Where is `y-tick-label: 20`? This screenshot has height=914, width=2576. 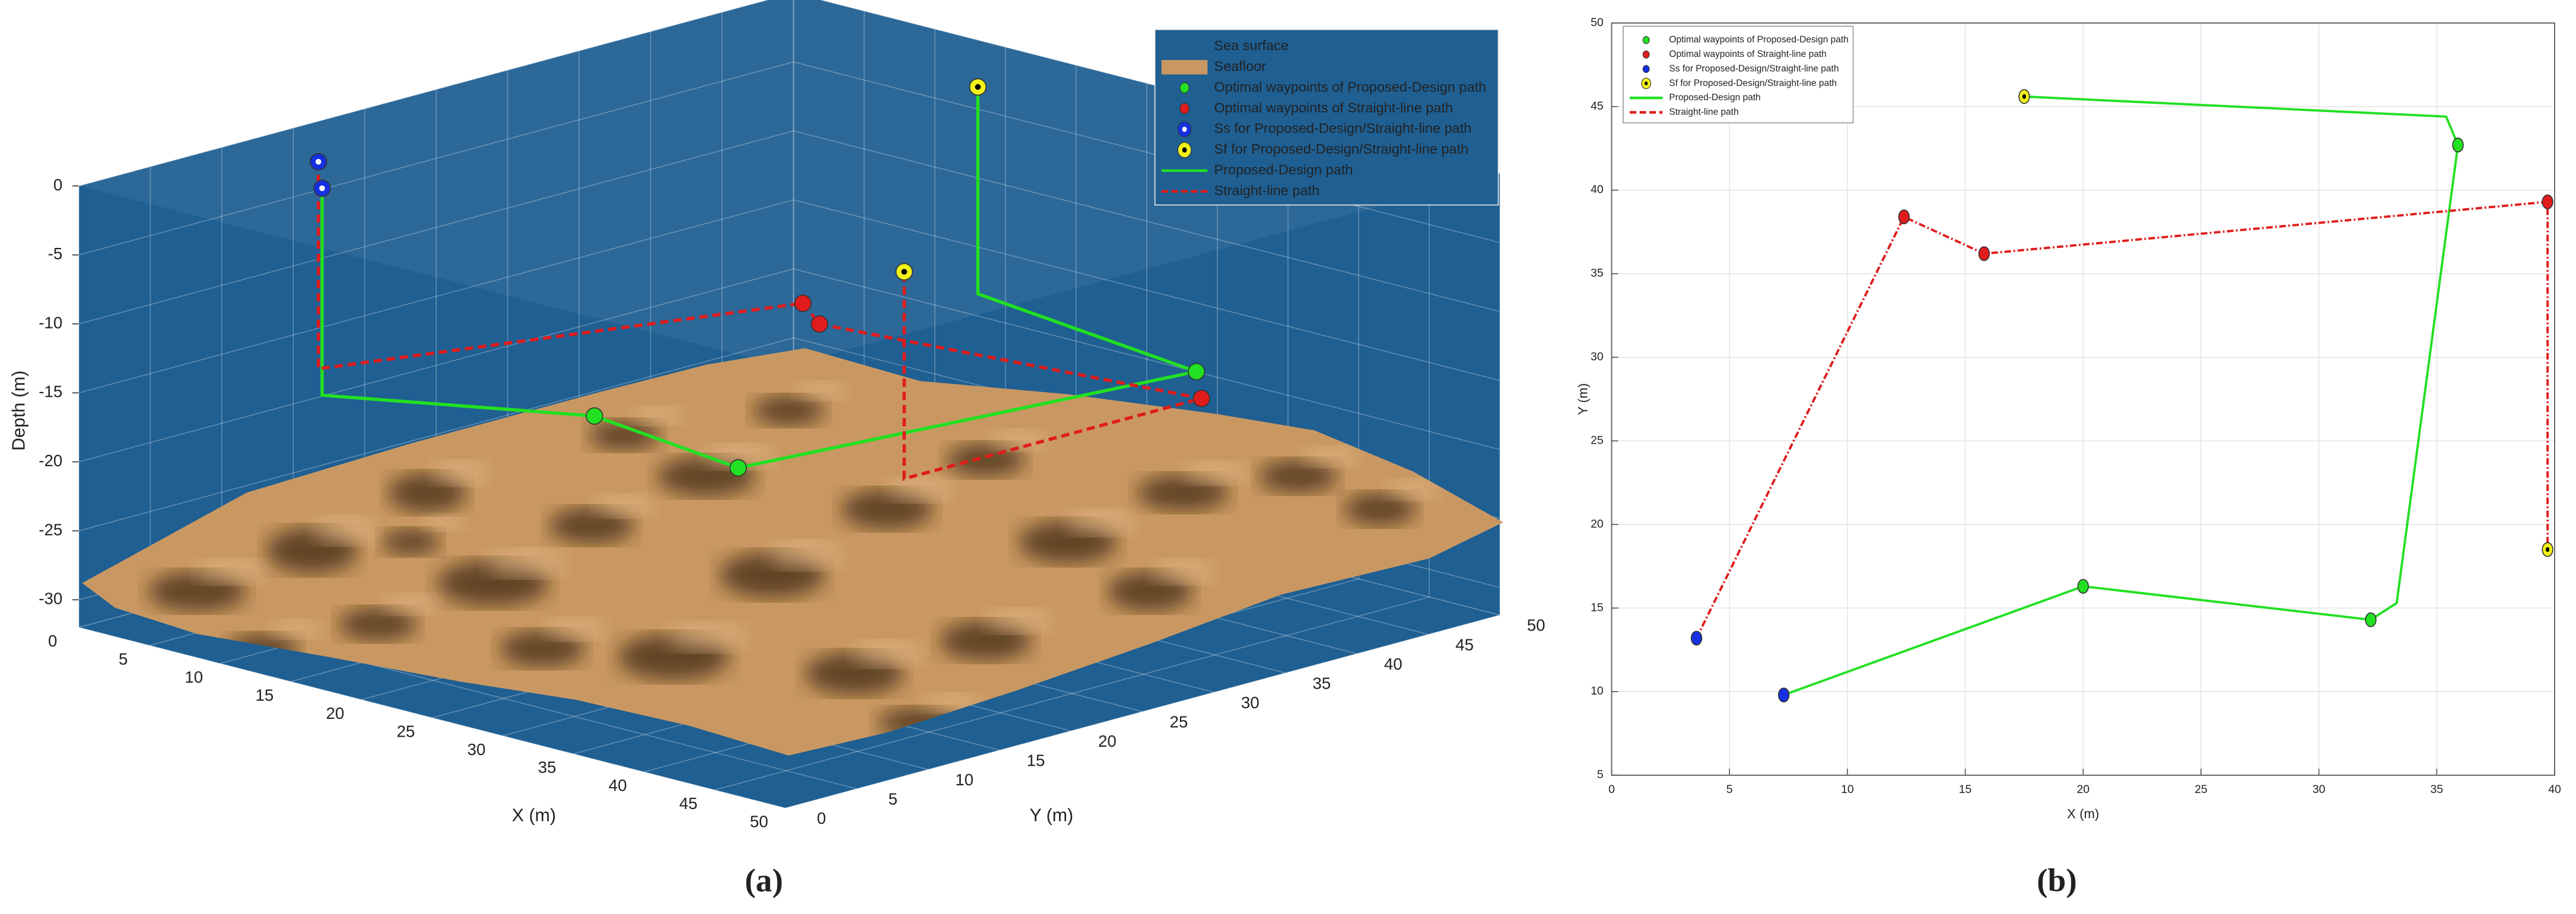 y-tick-label: 20 is located at coordinates (1597, 524).